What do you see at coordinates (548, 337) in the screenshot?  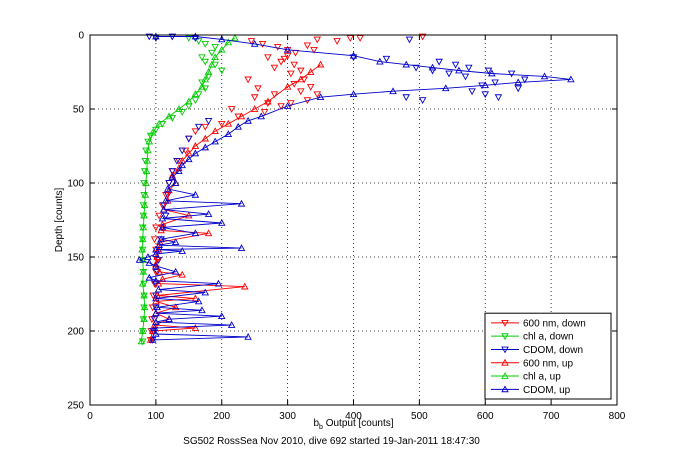 I see `legend-label: chl a, down` at bounding box center [548, 337].